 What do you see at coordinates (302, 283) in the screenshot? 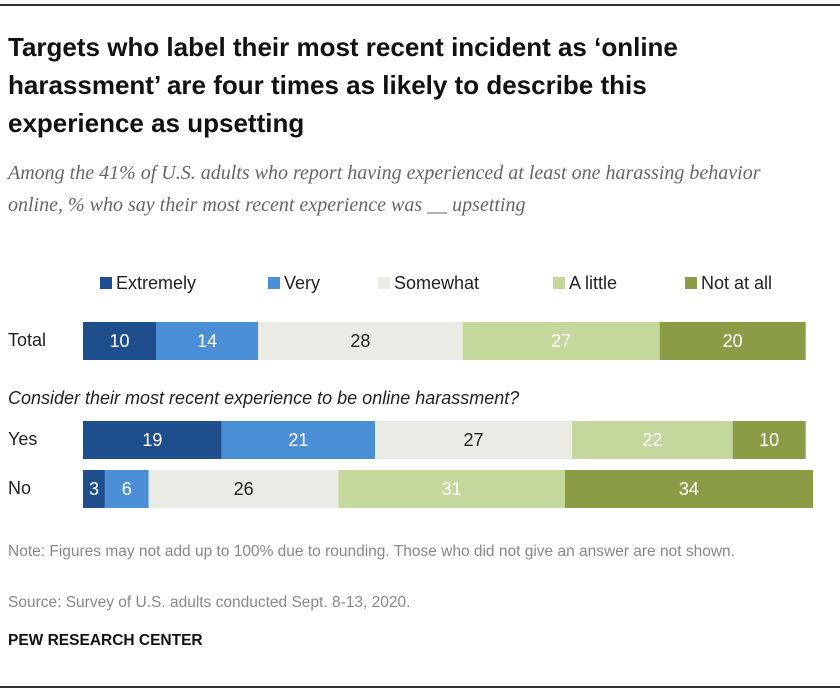
I see `legend-label: Very` at bounding box center [302, 283].